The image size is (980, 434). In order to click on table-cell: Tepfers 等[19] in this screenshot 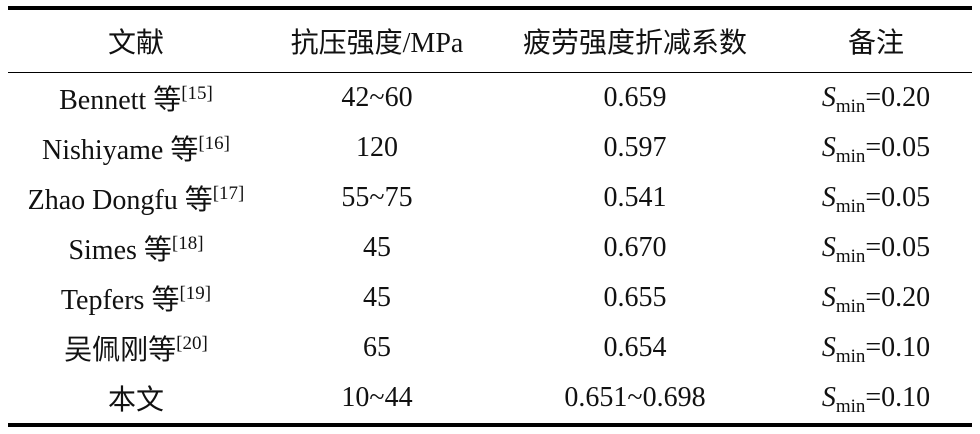, I will do `click(136, 298)`.